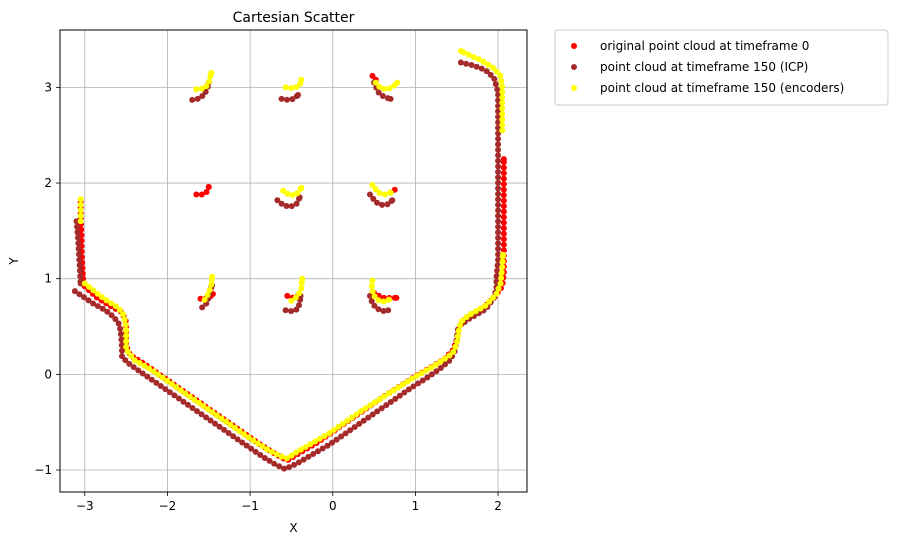  I want to click on y-tick-label: 3, so click(48, 87).